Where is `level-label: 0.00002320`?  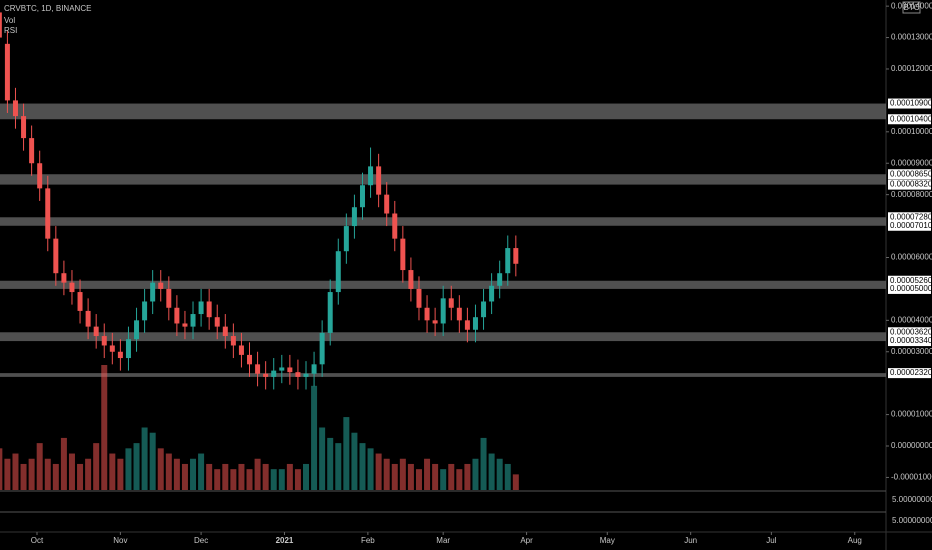 level-label: 0.00002320 is located at coordinates (911, 372).